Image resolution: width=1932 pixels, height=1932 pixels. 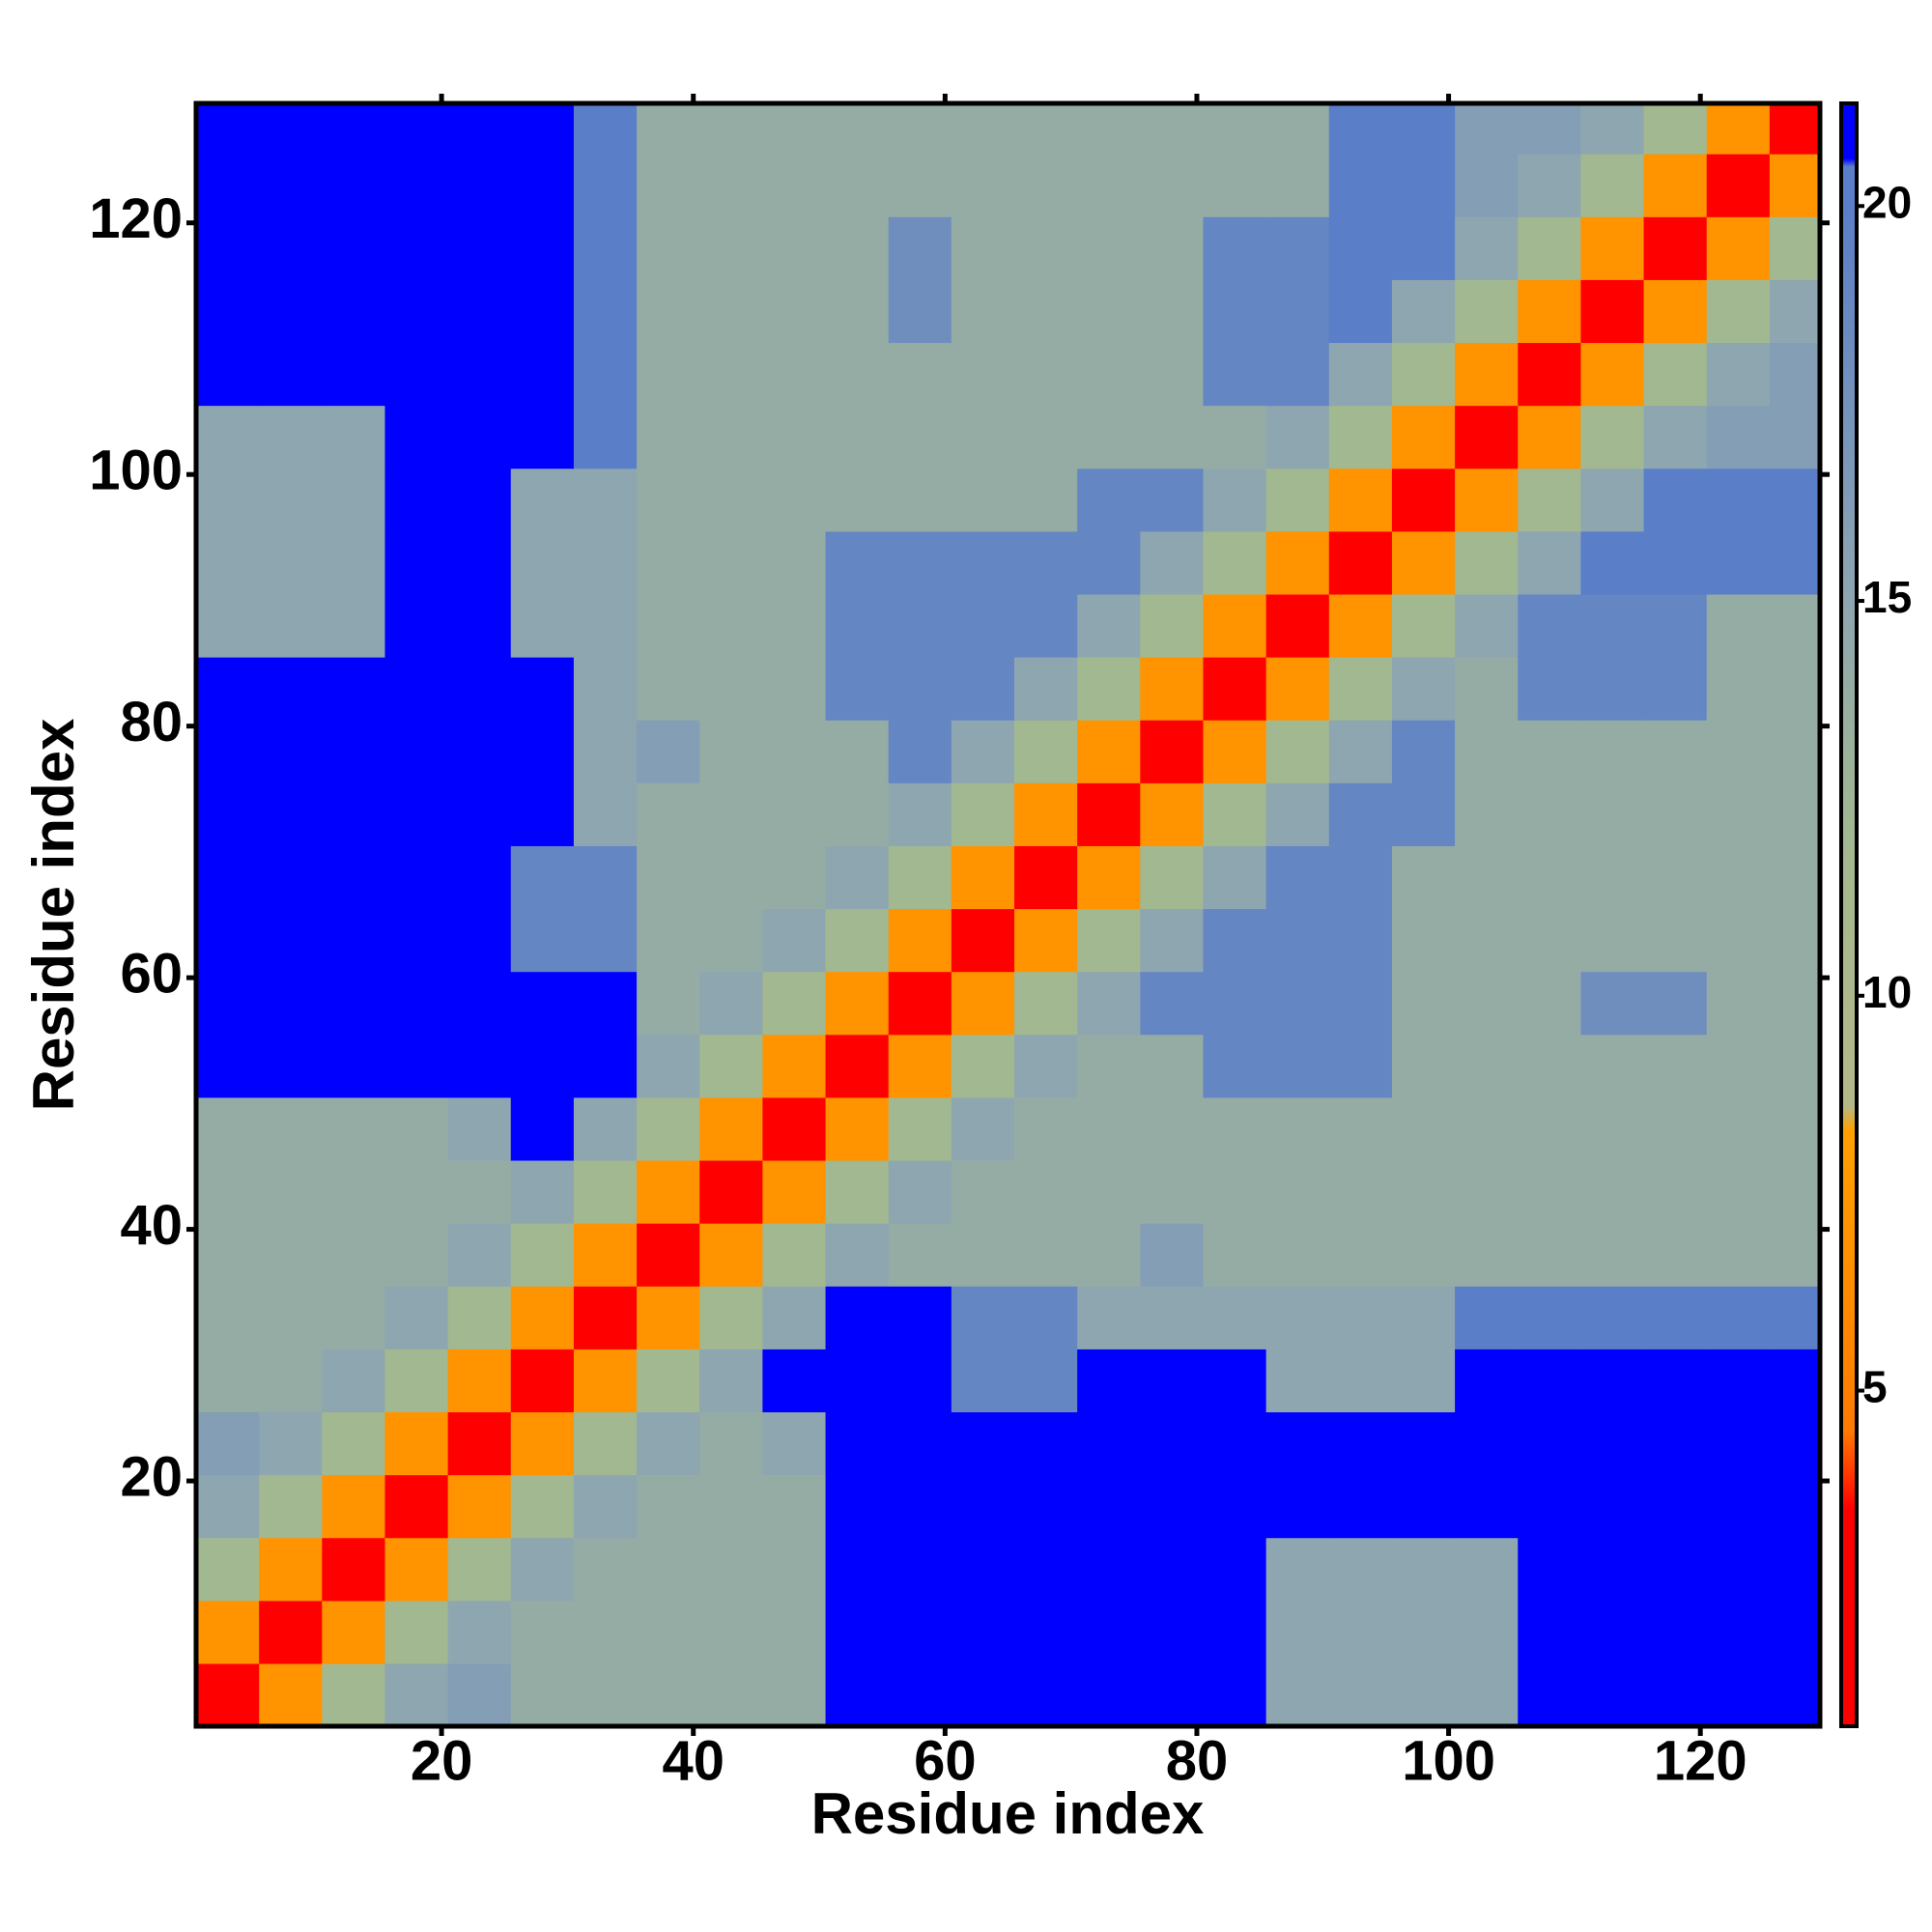 I want to click on colorbar, so click(x=1849, y=914).